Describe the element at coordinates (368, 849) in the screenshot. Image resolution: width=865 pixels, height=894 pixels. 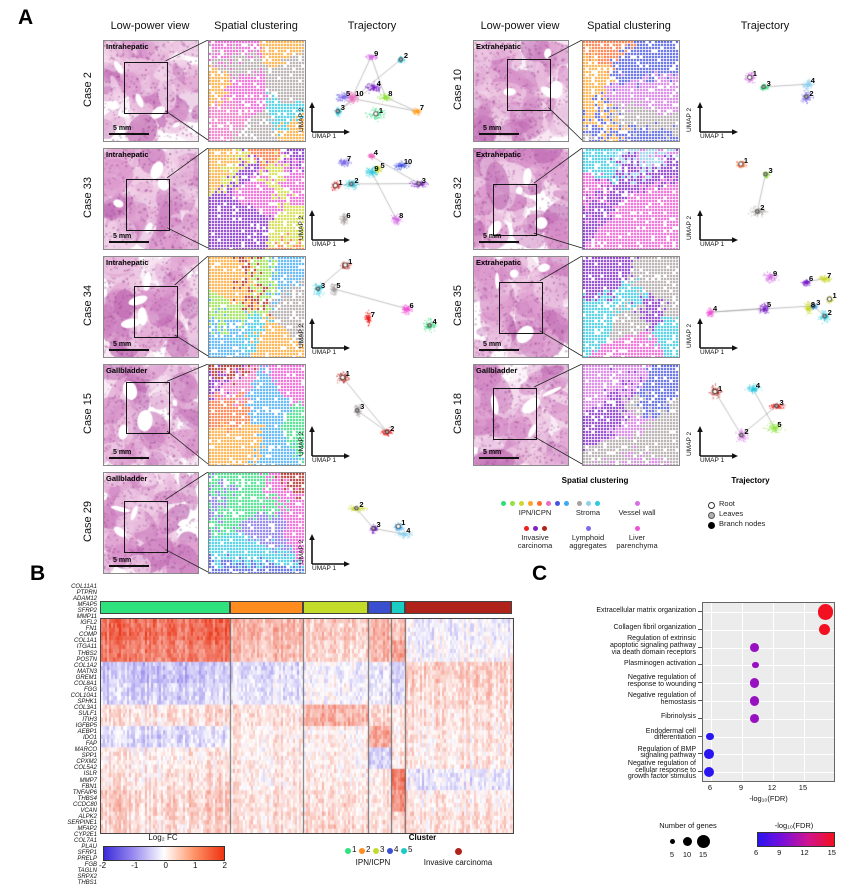
I see `cluster-legend-number: 2` at that location.